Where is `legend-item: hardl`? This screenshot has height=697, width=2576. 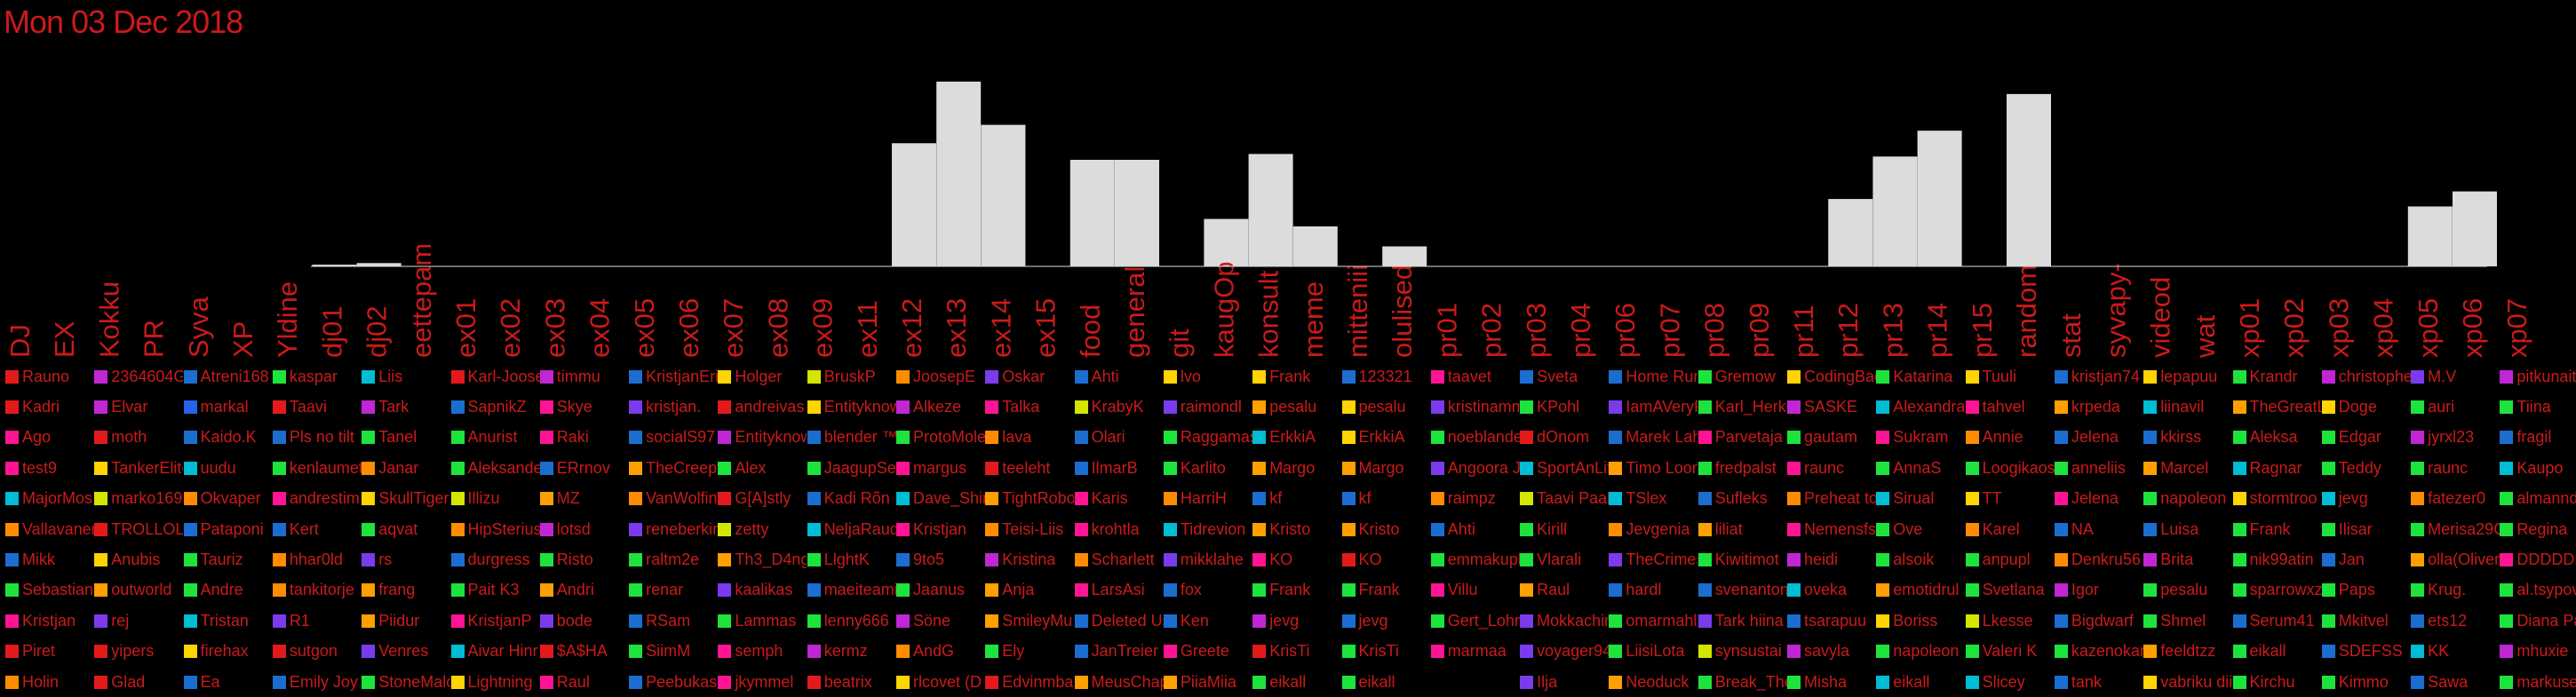 legend-item: hardl is located at coordinates (1653, 590).